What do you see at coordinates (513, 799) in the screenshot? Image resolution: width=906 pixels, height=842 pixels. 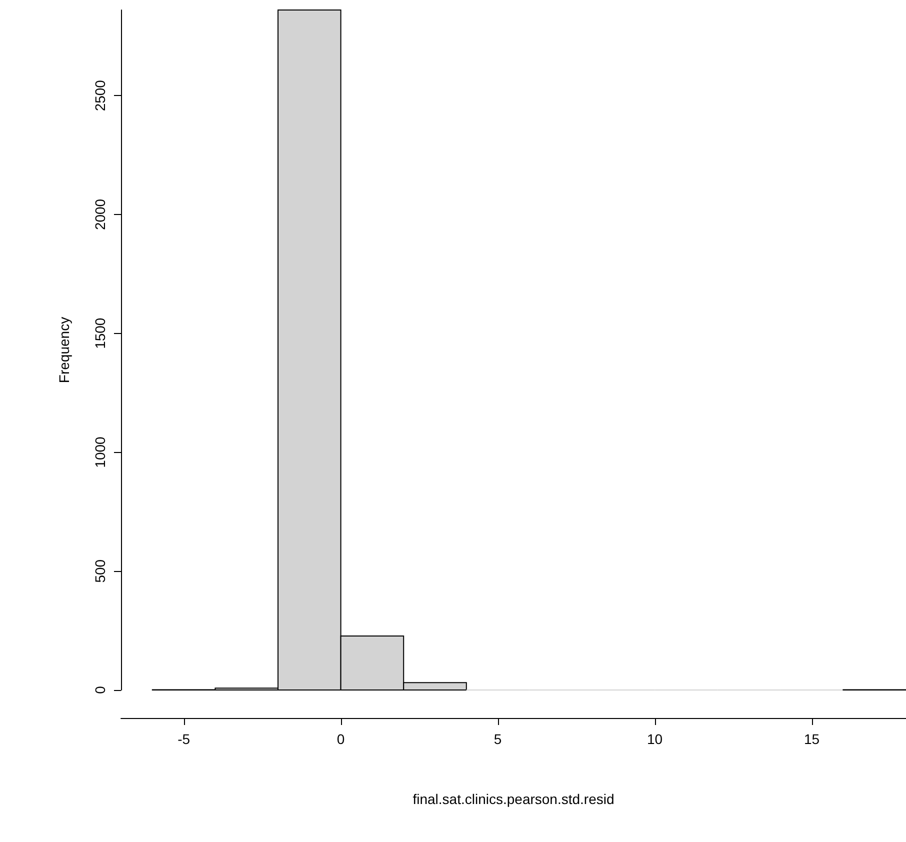 I see `x-axis-title: final.sat.clinics.pearson.std.resid` at bounding box center [513, 799].